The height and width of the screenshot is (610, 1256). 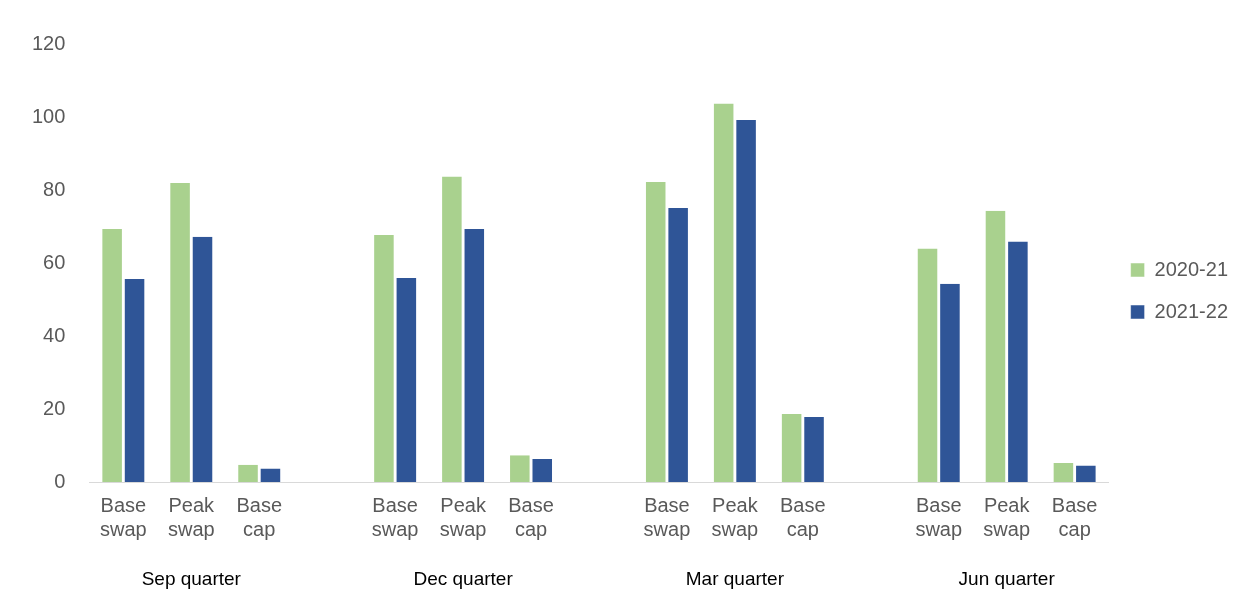 I want to click on y-tick-label: 0, so click(x=60, y=480).